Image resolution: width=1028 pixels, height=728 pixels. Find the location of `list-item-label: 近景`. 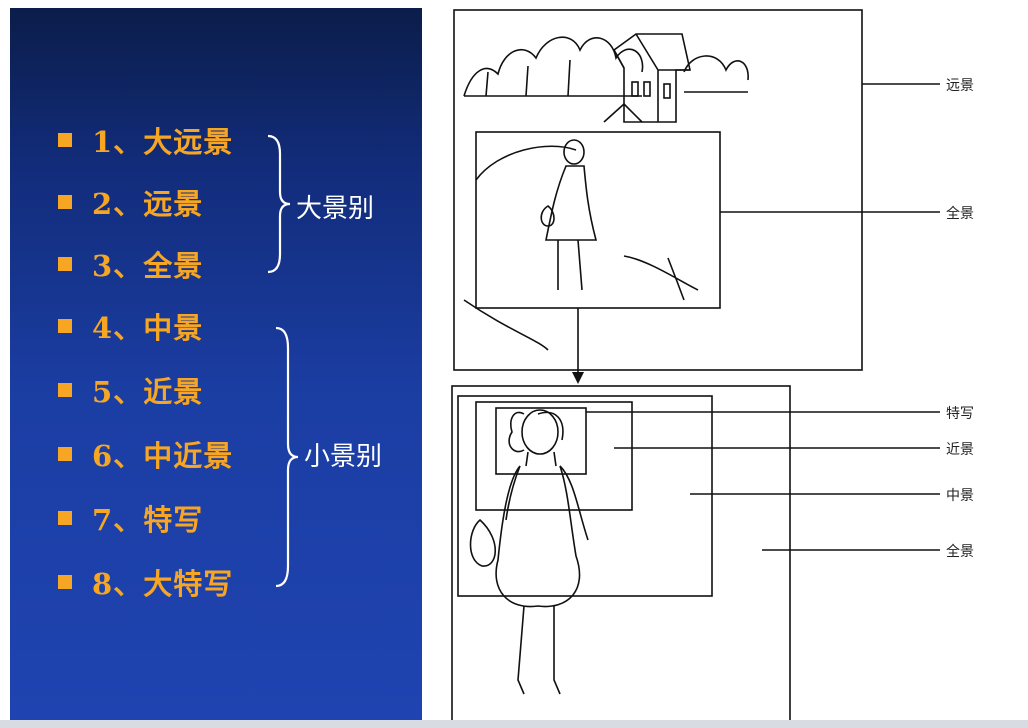

list-item-label: 近景 is located at coordinates (173, 392).